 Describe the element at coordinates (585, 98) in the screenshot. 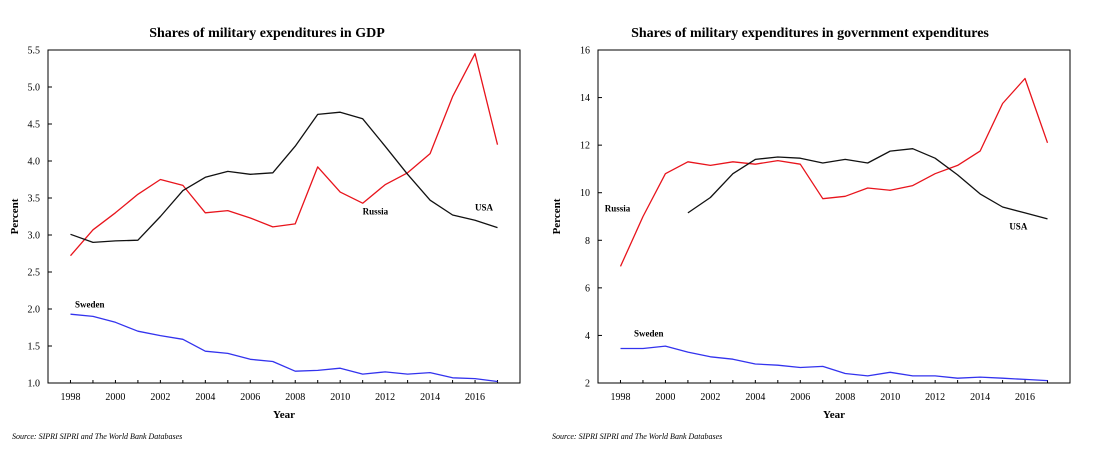

I see `y-tick-label: 14` at that location.